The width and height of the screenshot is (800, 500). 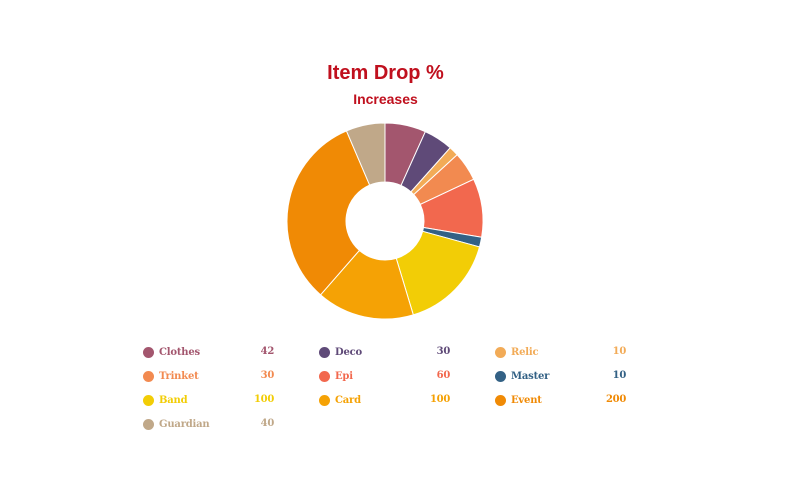 I want to click on legend-item-relic: Relic, so click(x=517, y=352).